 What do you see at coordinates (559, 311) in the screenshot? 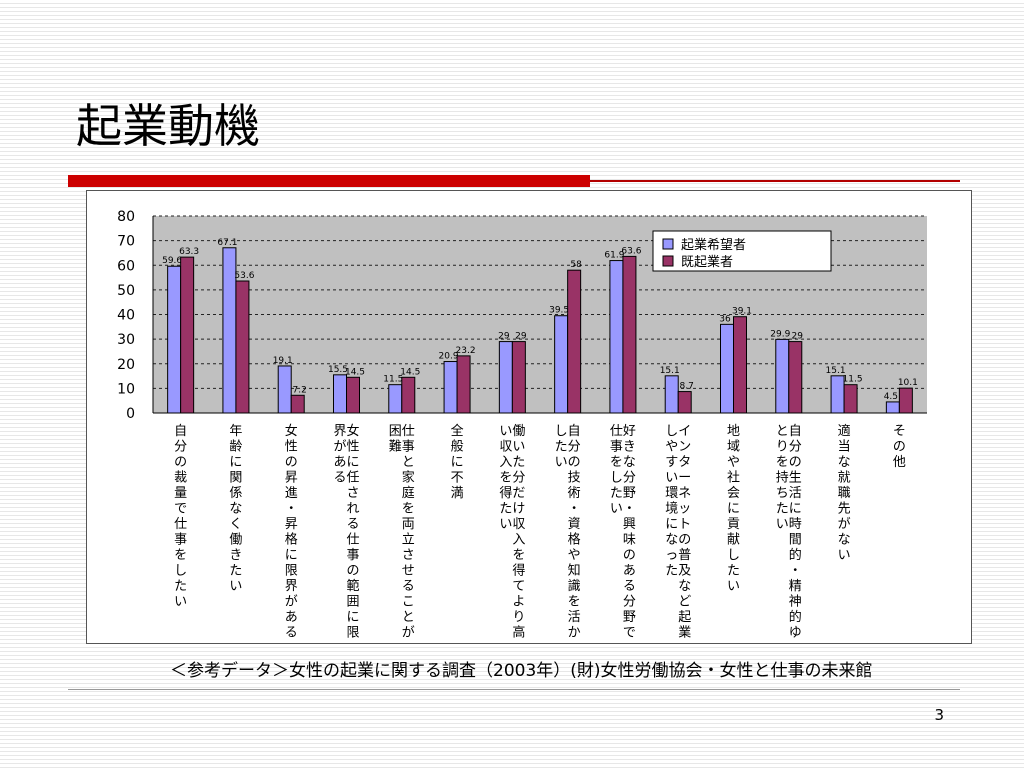
I see `data-label: 39.5` at bounding box center [559, 311].